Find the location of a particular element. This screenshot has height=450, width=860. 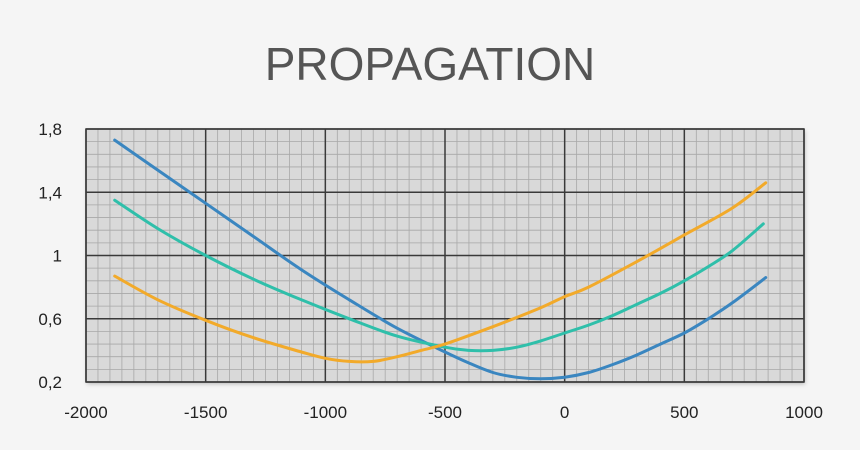

y-tick-label: 1,8 is located at coordinates (50, 129).